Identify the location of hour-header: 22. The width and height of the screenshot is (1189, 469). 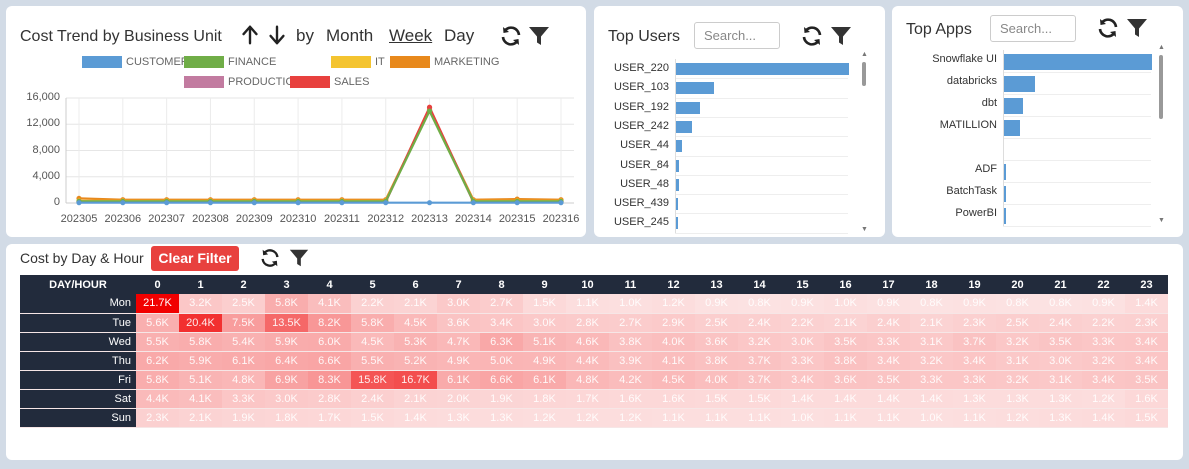
(1103, 284).